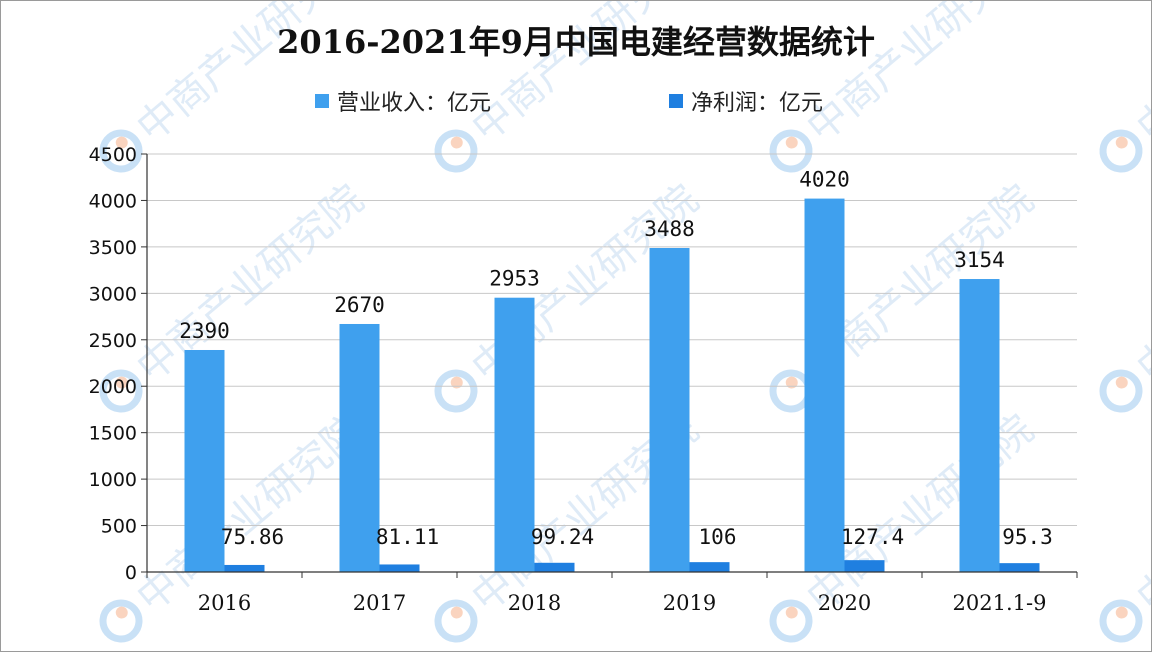 The height and width of the screenshot is (652, 1152). I want to click on y-tick-label: 0, so click(131, 573).